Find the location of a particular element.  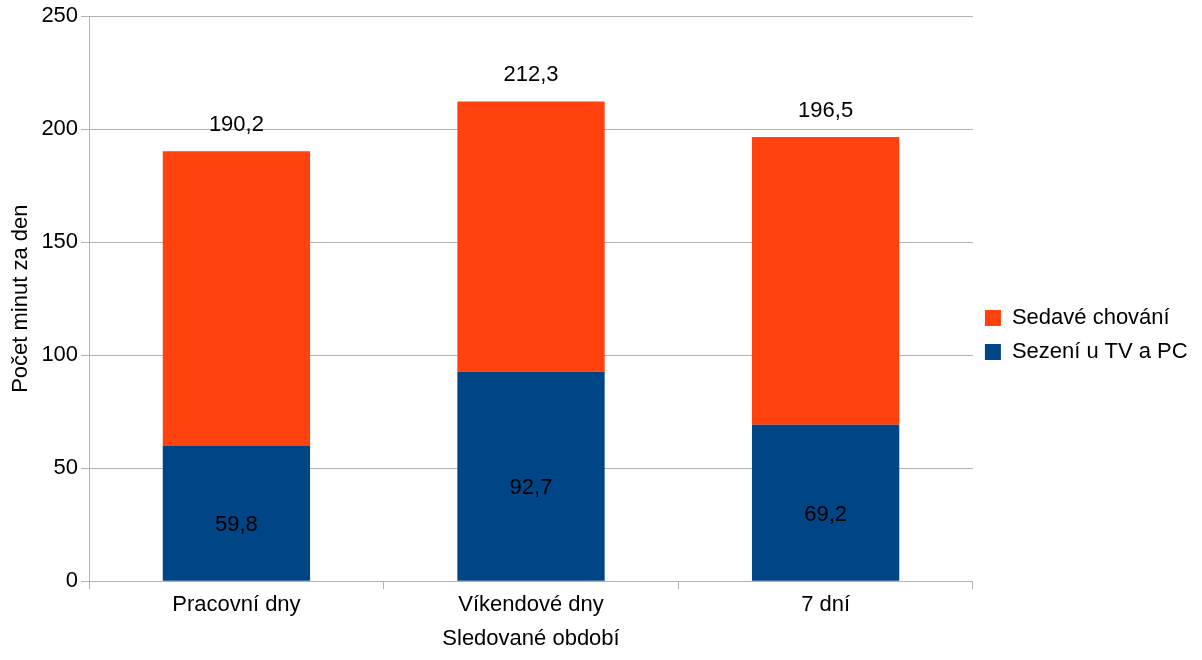

y-axis-title: Počet minut za den is located at coordinates (20, 298).